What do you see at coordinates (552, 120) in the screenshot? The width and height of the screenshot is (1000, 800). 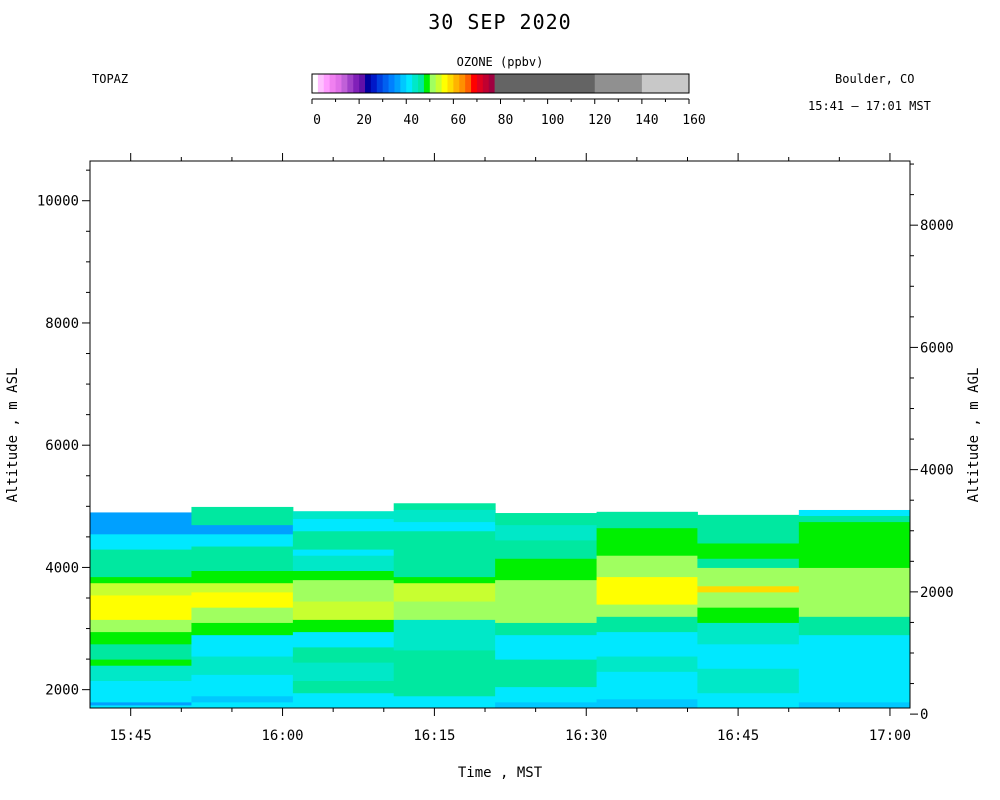 I see `colorbar-tick-label: 100` at bounding box center [552, 120].